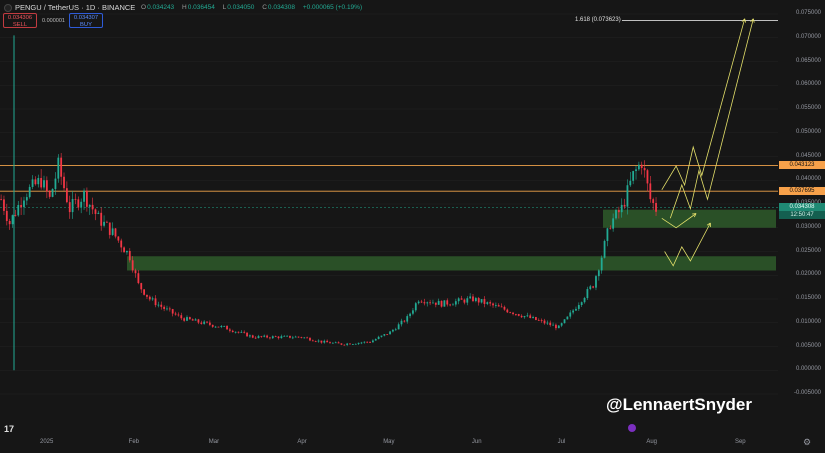 The height and width of the screenshot is (453, 825). Describe the element at coordinates (807, 442) in the screenshot. I see `settings-icon: ⚙` at that location.